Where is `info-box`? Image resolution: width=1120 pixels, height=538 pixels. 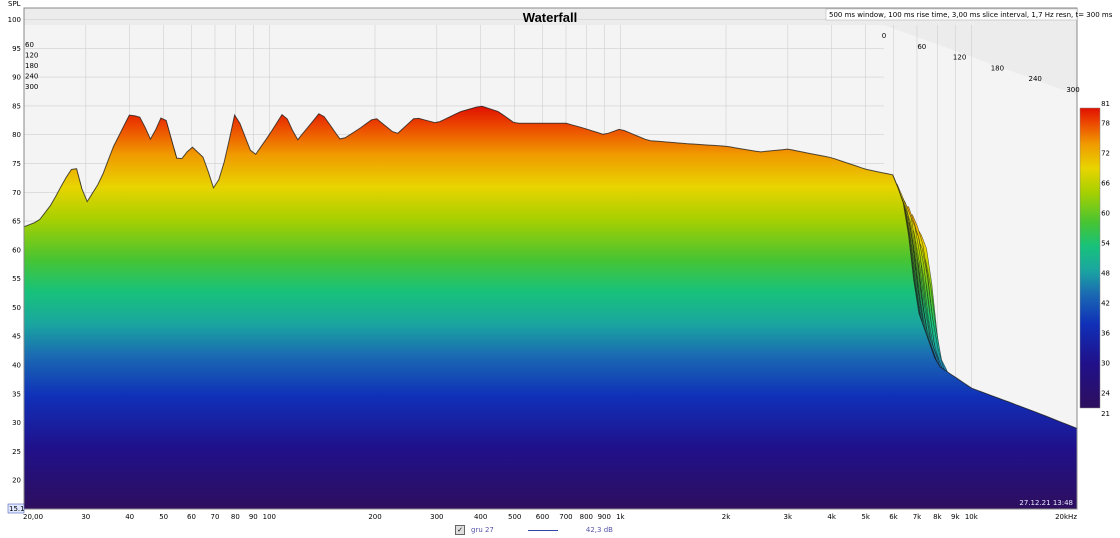 info-box is located at coordinates (951, 14).